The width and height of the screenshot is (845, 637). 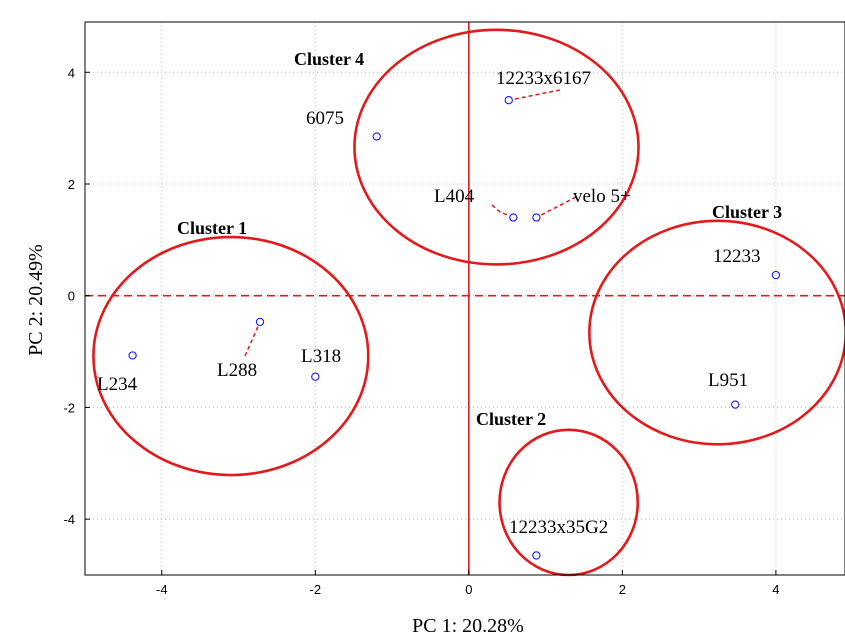 I want to click on label-cluster-2: Cluster 2, so click(x=511, y=419).